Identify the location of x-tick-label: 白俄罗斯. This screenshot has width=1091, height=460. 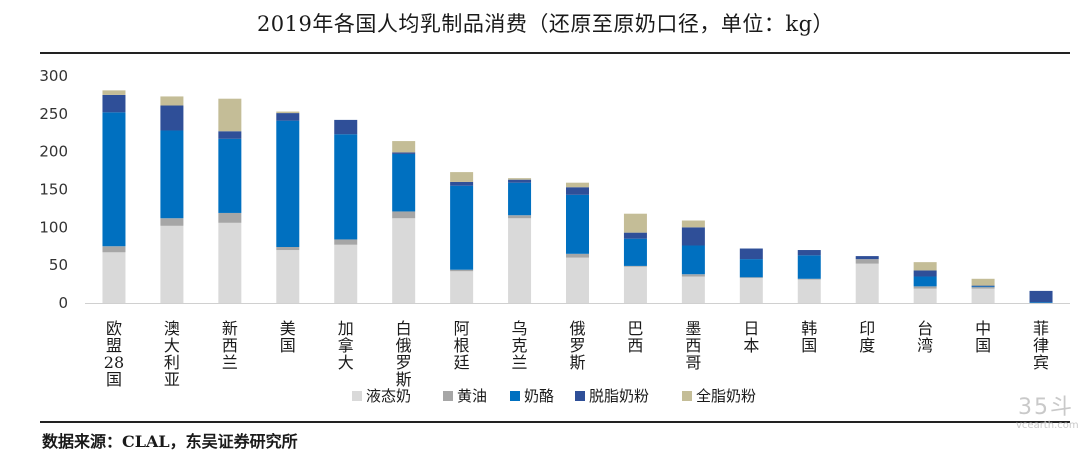
(404, 354).